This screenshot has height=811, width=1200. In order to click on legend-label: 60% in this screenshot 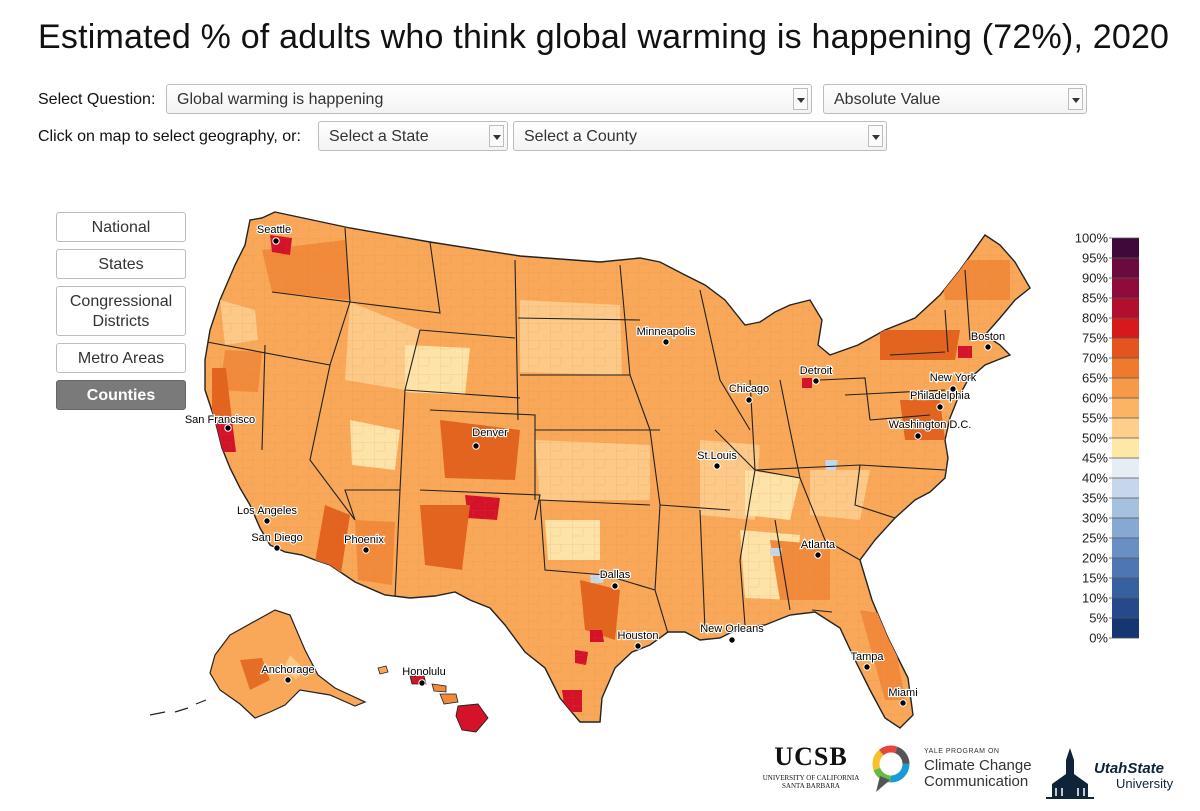, I will do `click(1095, 398)`.